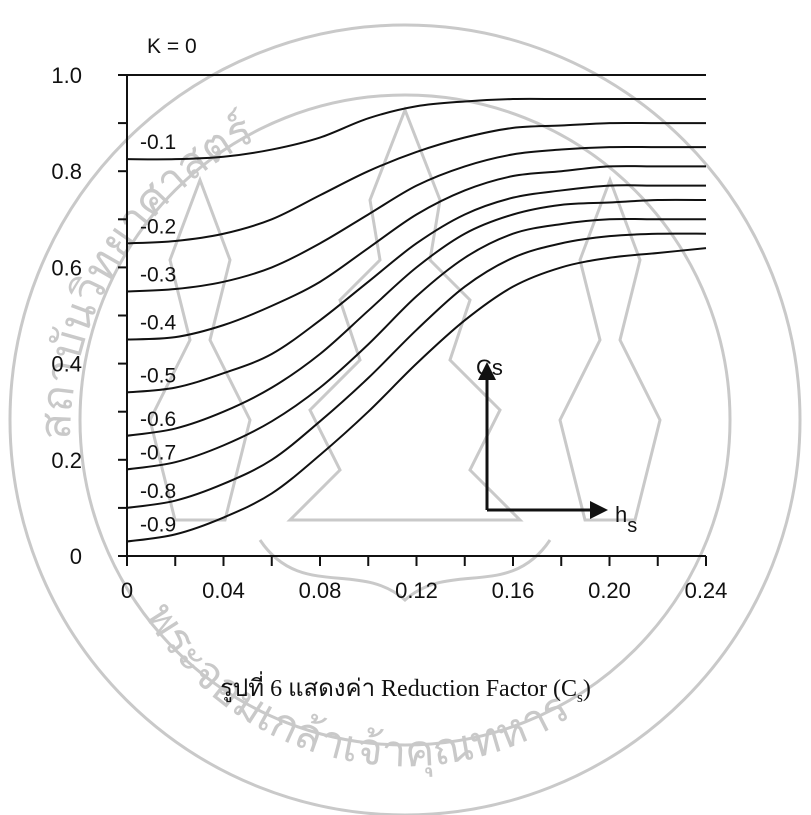 The image size is (811, 815). Describe the element at coordinates (556, 446) in the screenshot. I see `axis-orientation-inset: Cs hs` at that location.